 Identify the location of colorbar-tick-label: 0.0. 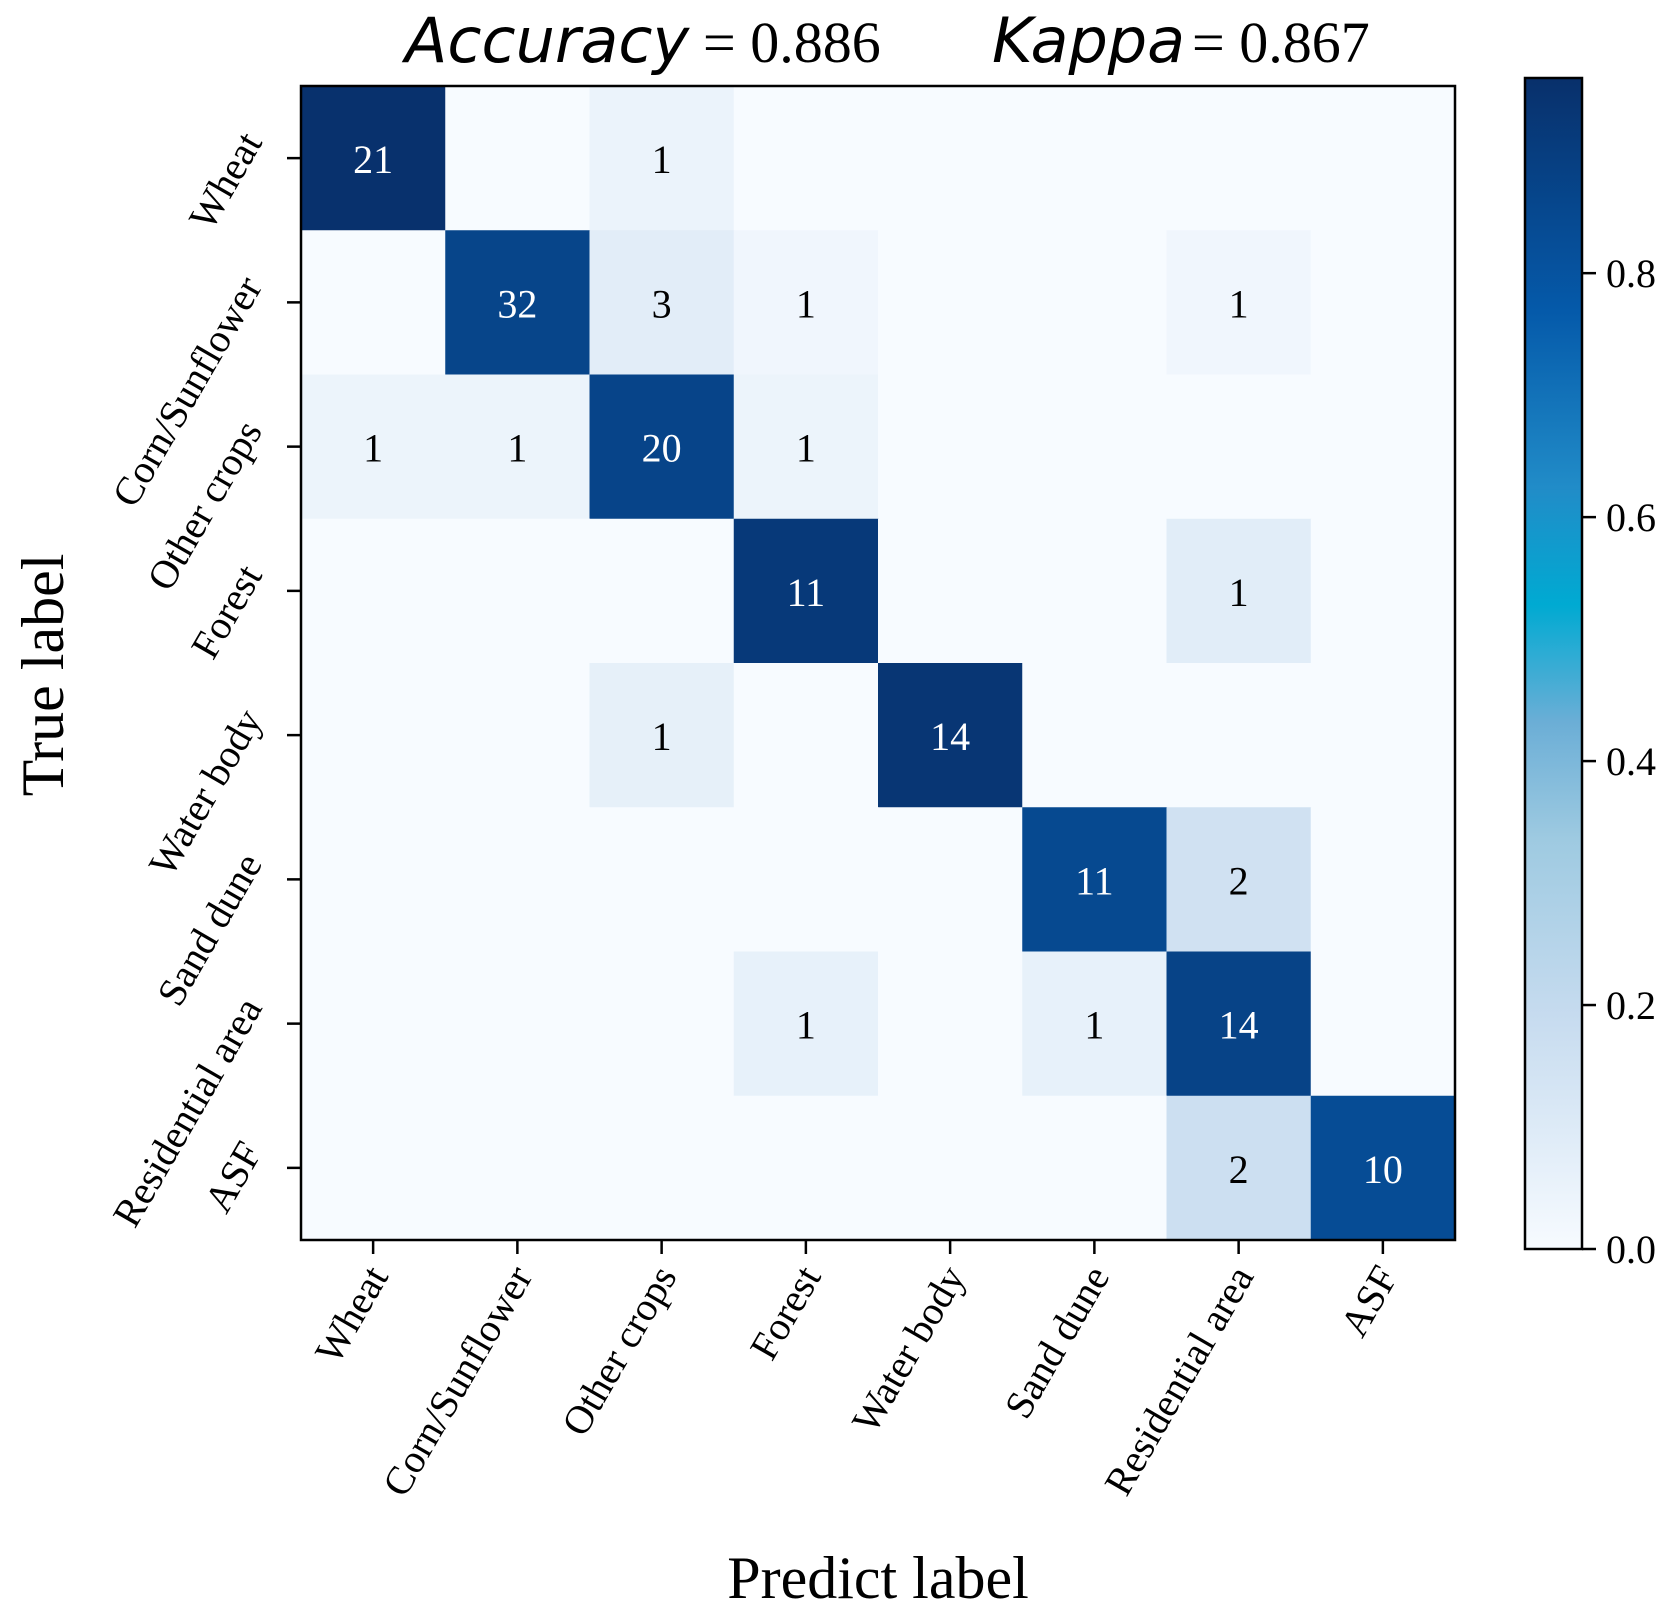
(1631, 1249).